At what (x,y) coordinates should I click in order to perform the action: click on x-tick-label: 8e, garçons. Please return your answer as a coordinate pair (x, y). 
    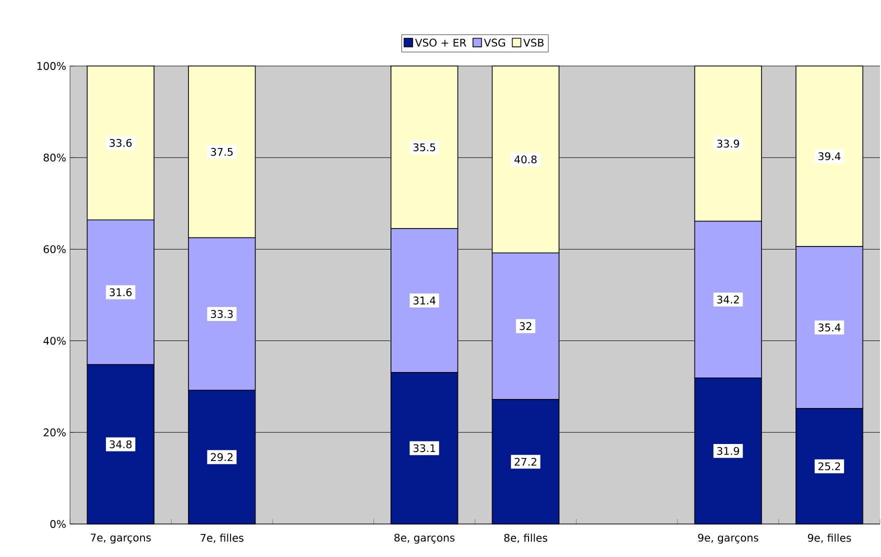
    Looking at the image, I should click on (424, 539).